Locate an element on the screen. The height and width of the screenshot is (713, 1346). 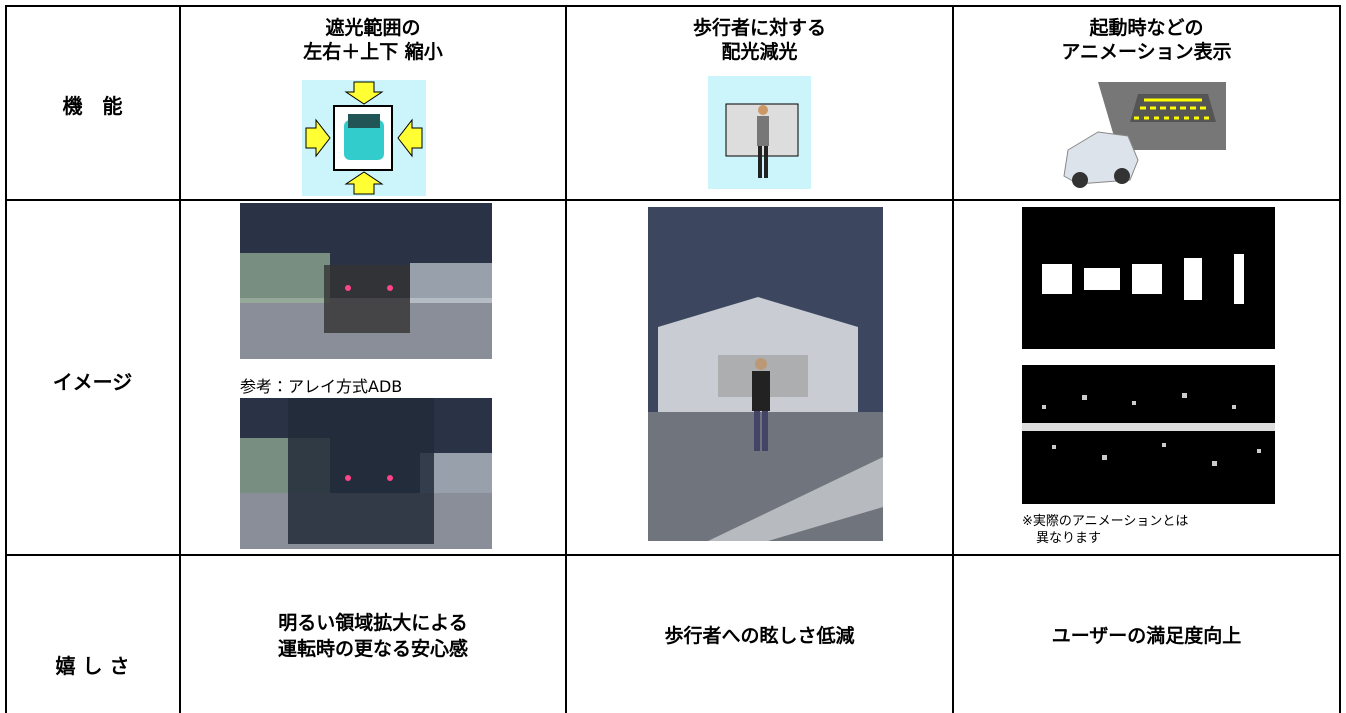
icon-shrink is located at coordinates (364, 138).